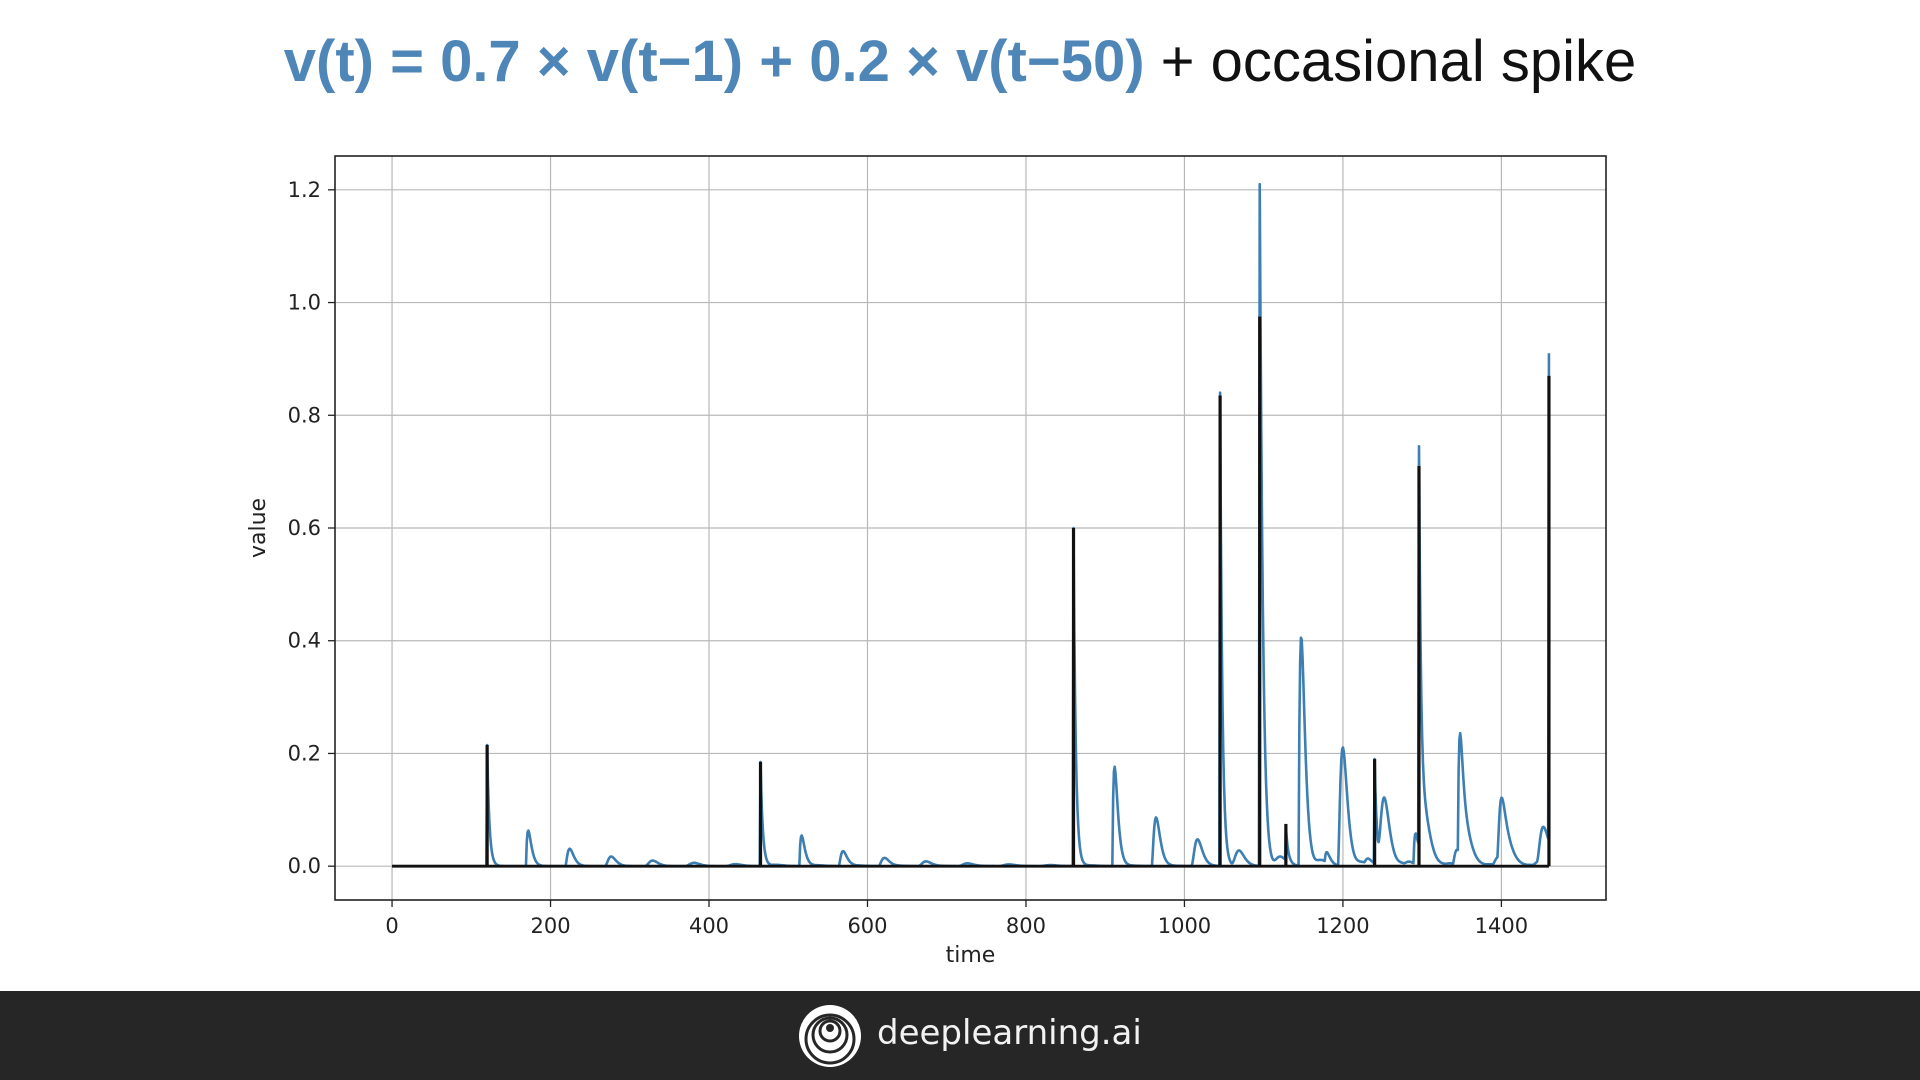  I want to click on footer-bar: deeplearning.ai, so click(960, 1035).